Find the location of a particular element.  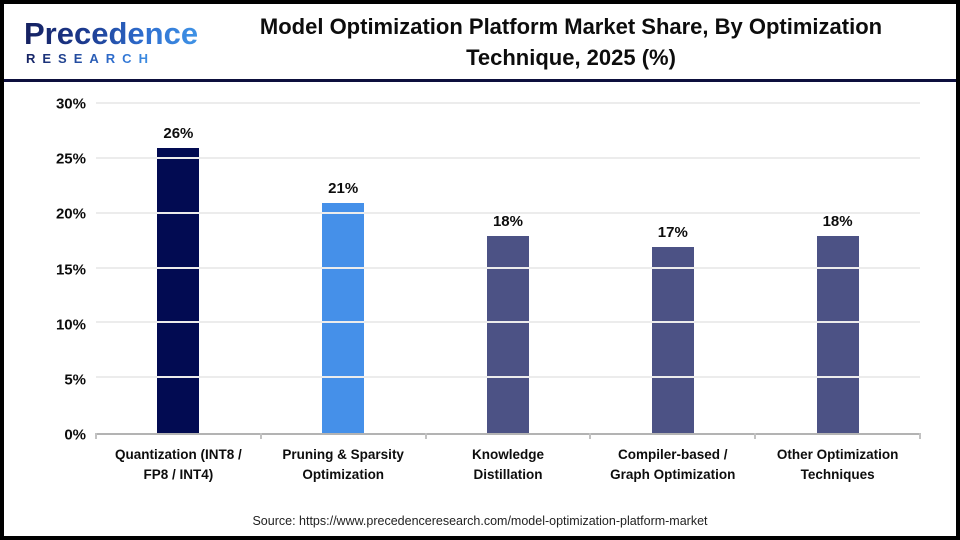

y-tick-label: 20% is located at coordinates (70, 214).